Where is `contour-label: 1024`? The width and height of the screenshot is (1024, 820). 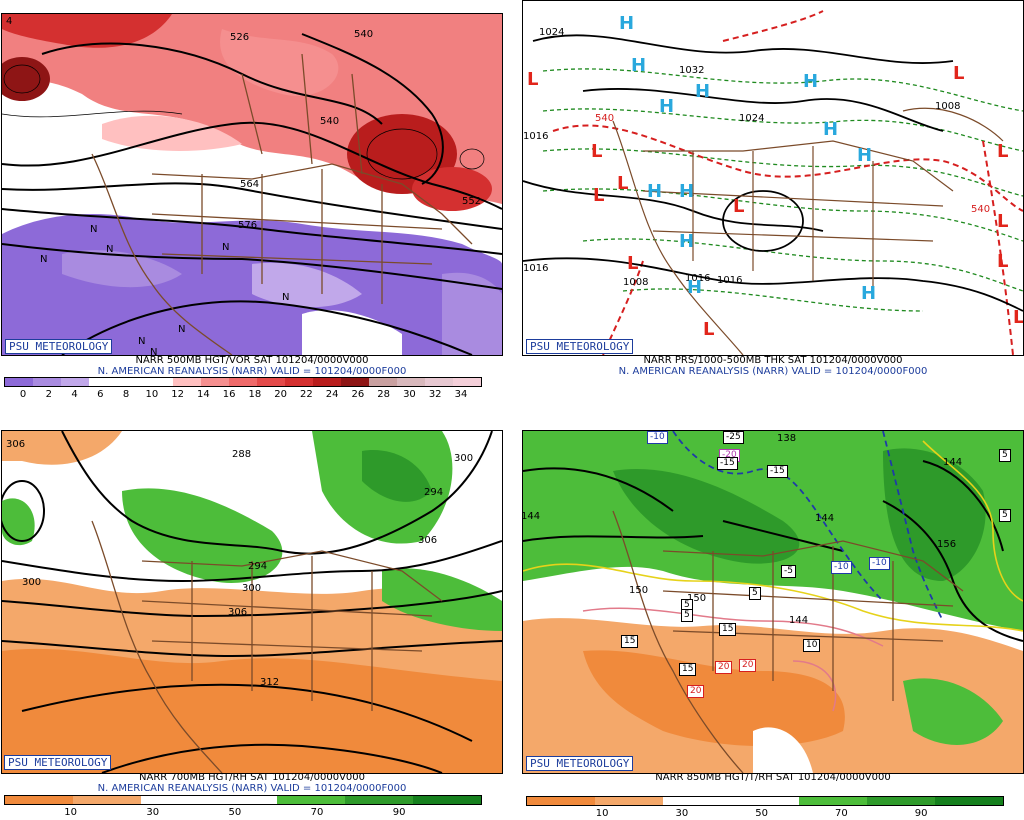
contour-label: 1024 is located at coordinates (552, 32).